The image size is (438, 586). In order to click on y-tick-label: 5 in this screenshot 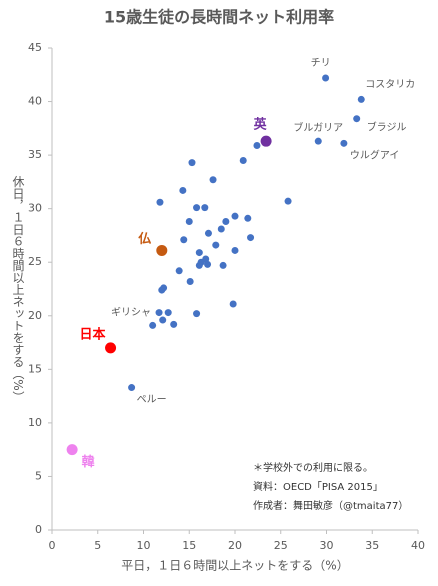, I will do `click(38, 475)`.